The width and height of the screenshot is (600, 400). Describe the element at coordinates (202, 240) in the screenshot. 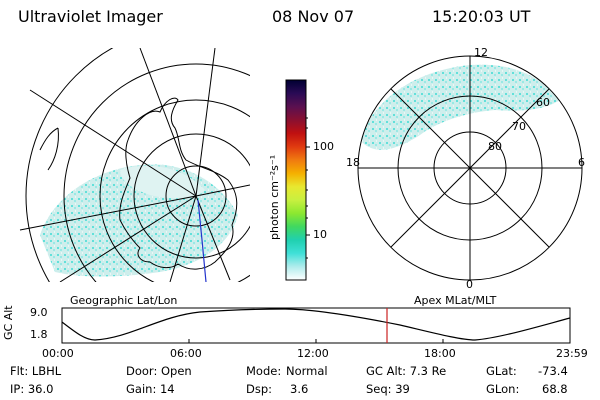

I see `blue-track` at that location.